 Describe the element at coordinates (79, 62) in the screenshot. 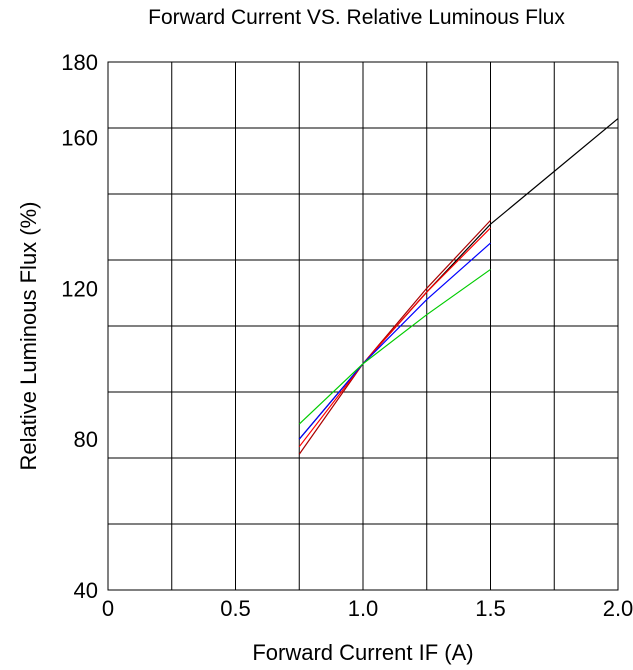

I see `y-tick-label: 180` at that location.